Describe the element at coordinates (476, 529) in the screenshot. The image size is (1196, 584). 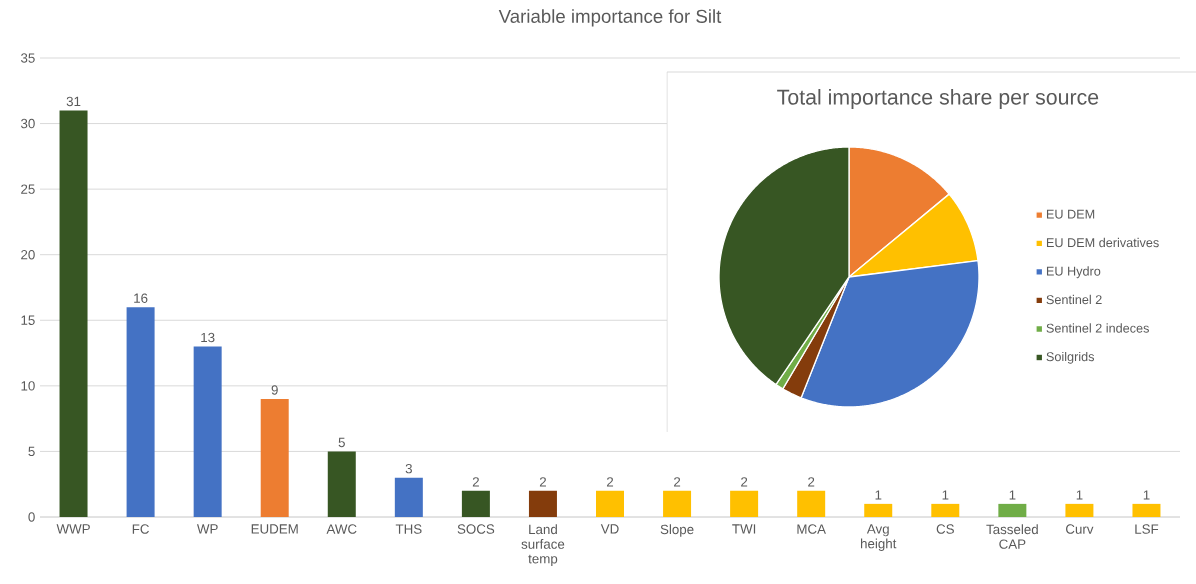
I see `x-tick-label: SOCS` at that location.